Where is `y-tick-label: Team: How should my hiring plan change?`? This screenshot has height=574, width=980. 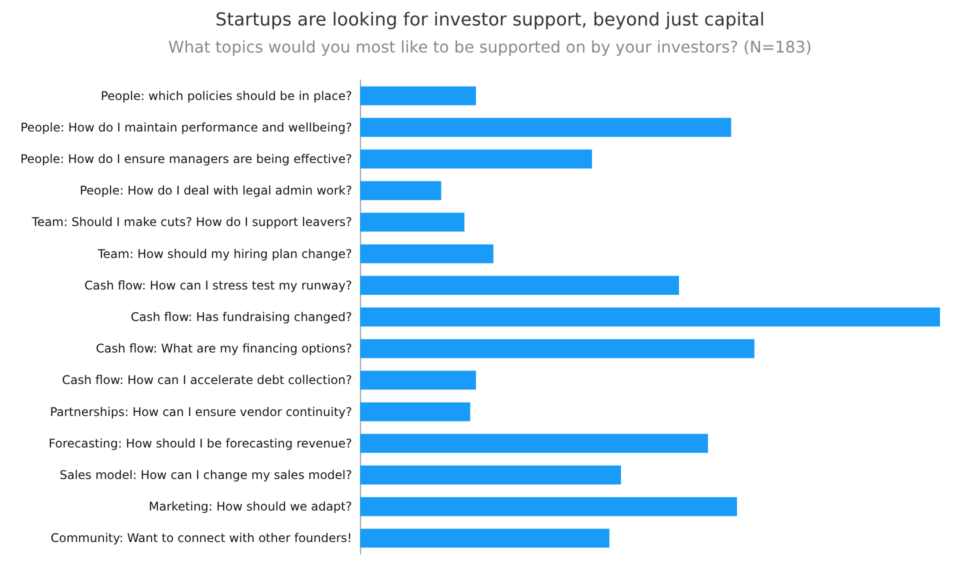 y-tick-label: Team: How should my hiring plan change? is located at coordinates (224, 253).